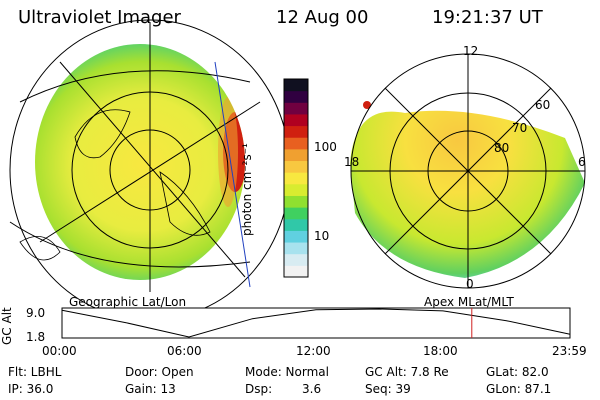 The height and width of the screenshot is (400, 600). I want to click on colorbar, so click(296, 178).